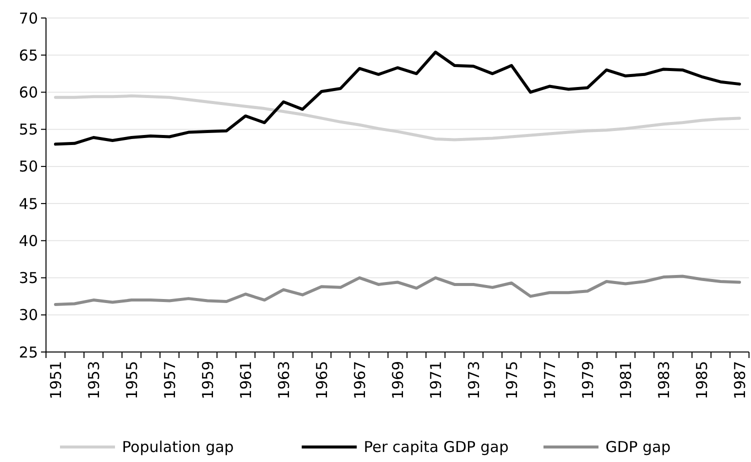  I want to click on x-tick-label: 1957, so click(169, 380).